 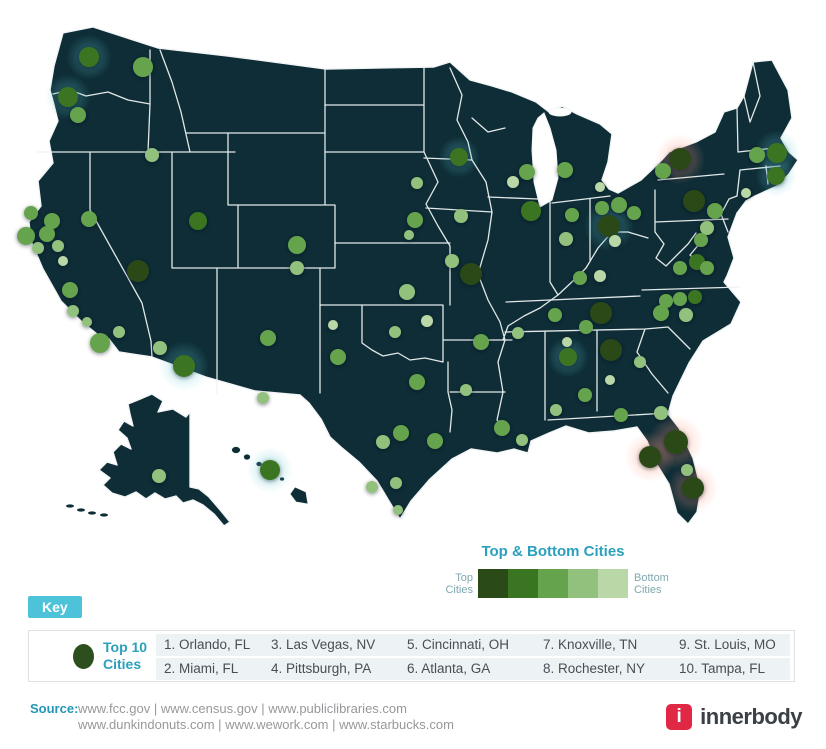 I want to click on scale-label-bottom-cities: Bottom Cities, so click(x=651, y=584).